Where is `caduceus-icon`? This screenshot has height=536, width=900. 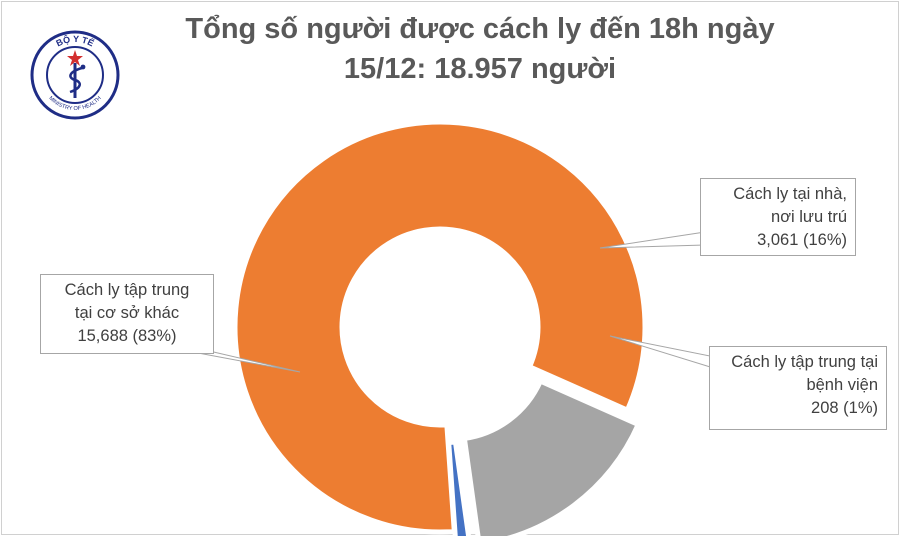
caduceus-icon is located at coordinates (77, 80).